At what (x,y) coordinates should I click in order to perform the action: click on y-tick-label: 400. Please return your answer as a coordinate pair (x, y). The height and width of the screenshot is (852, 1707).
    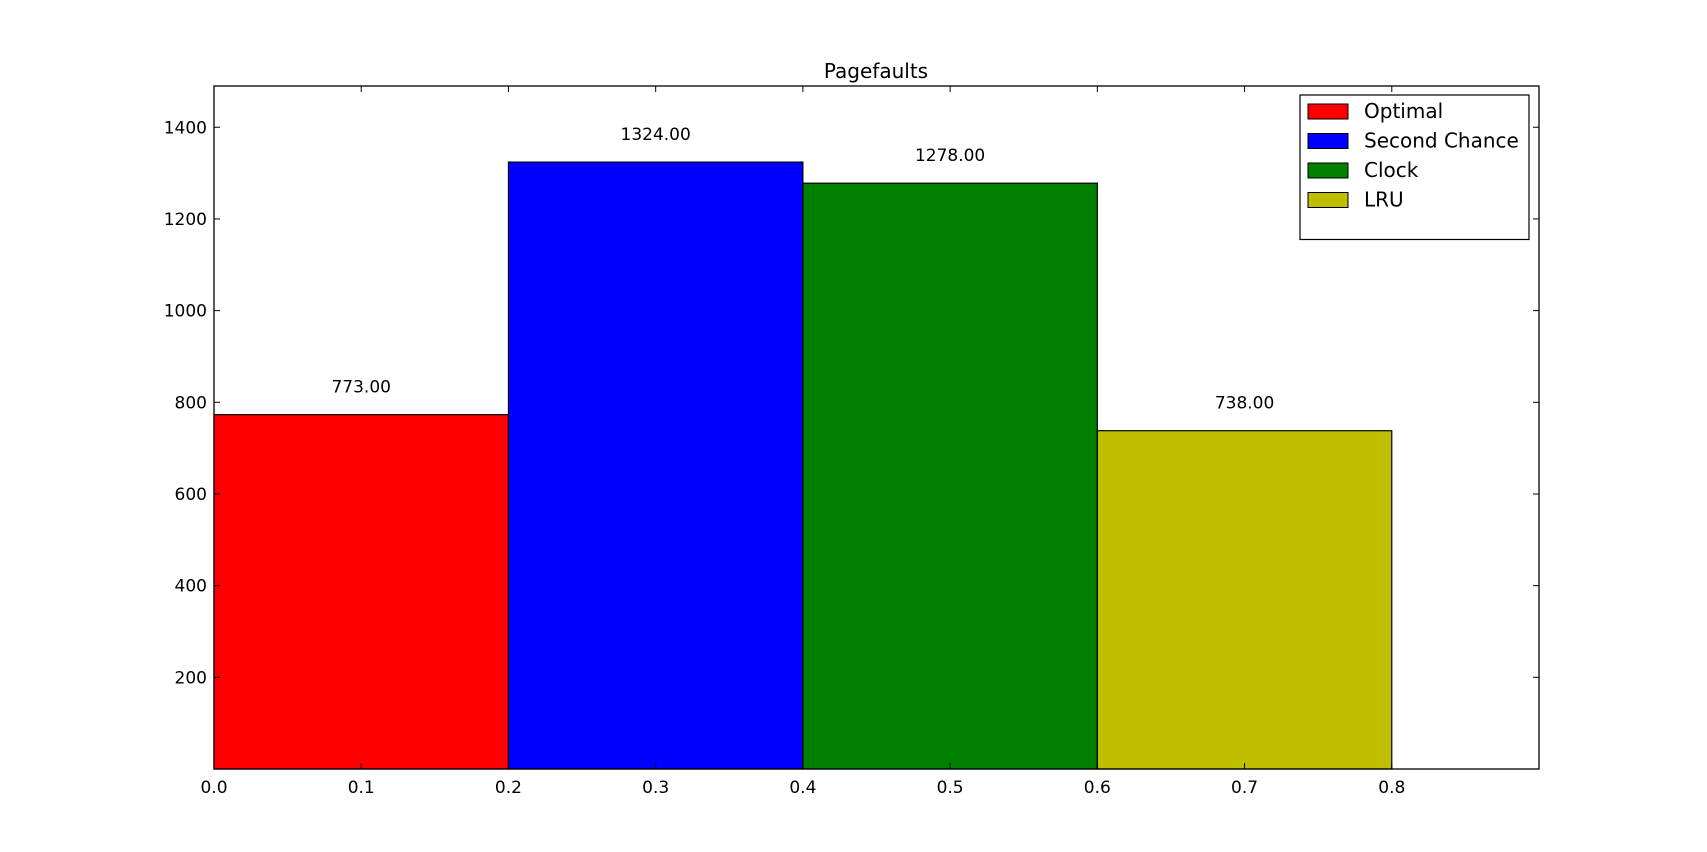
    Looking at the image, I should click on (191, 587).